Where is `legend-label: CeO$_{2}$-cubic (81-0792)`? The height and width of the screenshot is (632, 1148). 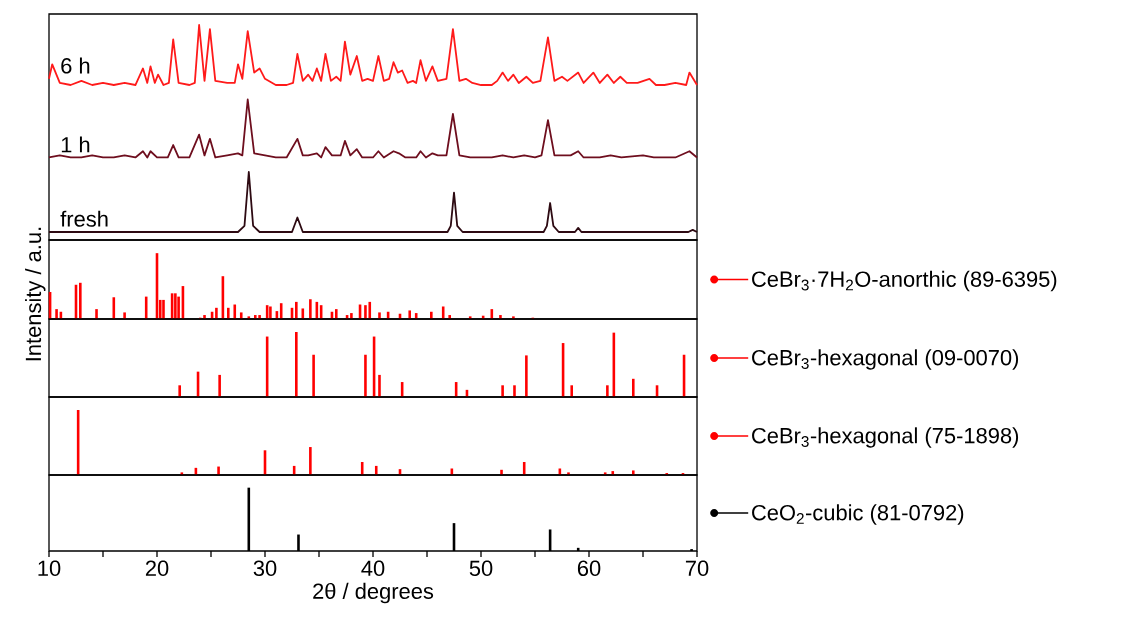 legend-label: CeO$_{2}$-cubic (81-0792) is located at coordinates (858, 514).